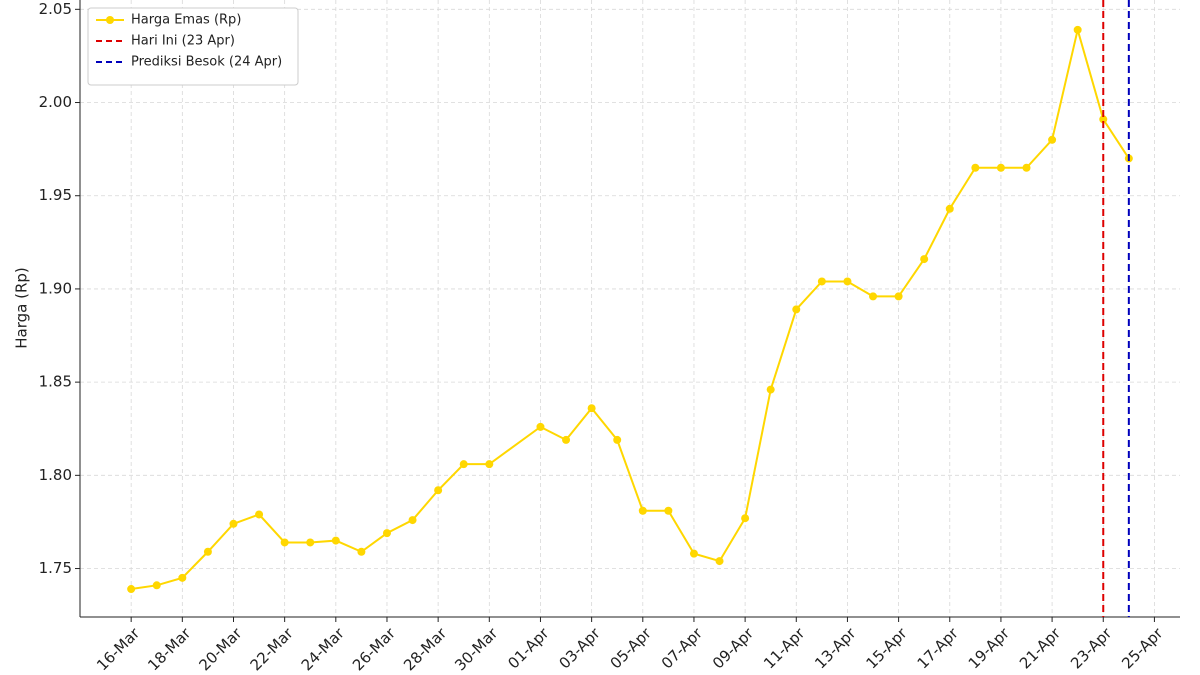  What do you see at coordinates (425, 649) in the screenshot?
I see `x-tick-label: 28-Mar` at bounding box center [425, 649].